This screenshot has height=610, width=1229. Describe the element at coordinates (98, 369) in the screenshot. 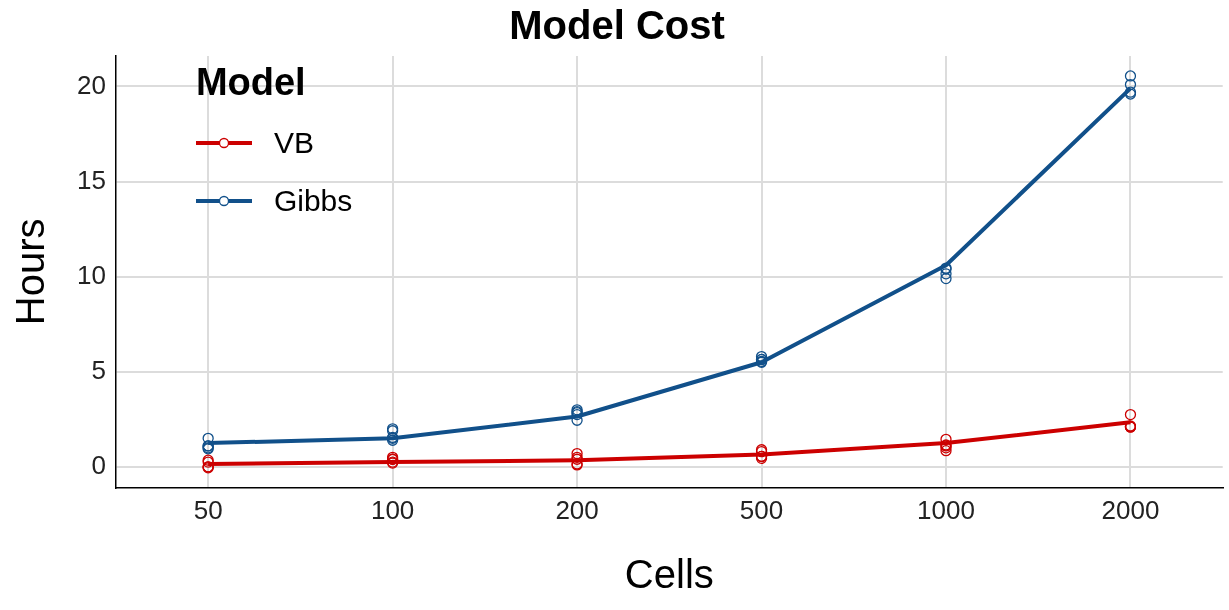

I see `y-tick-label: 5` at that location.